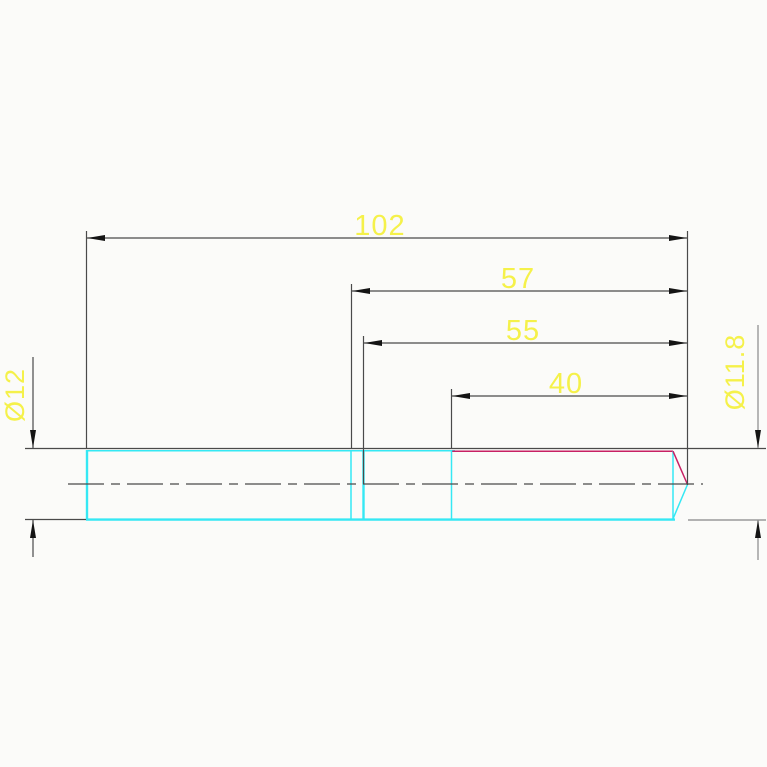 This screenshot has height=767, width=767. What do you see at coordinates (678, 396) in the screenshot?
I see `dim-40-arrow-right` at bounding box center [678, 396].